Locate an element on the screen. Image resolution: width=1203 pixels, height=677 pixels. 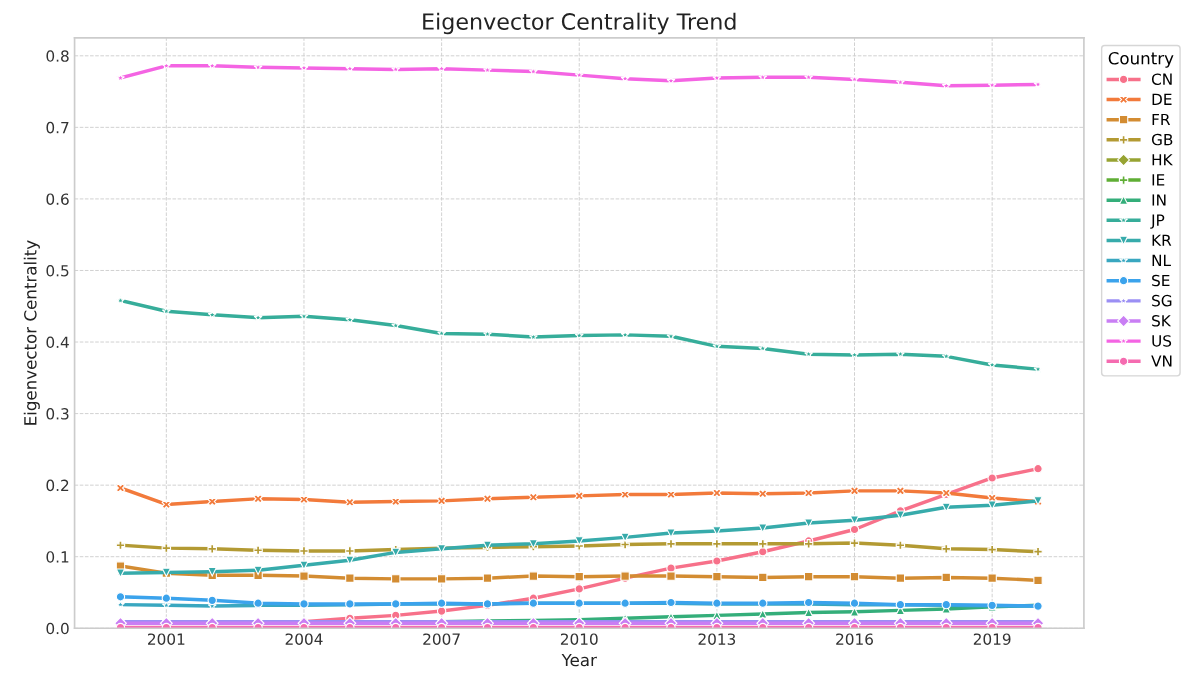
x-tick-label: 2007 is located at coordinates (441, 639).